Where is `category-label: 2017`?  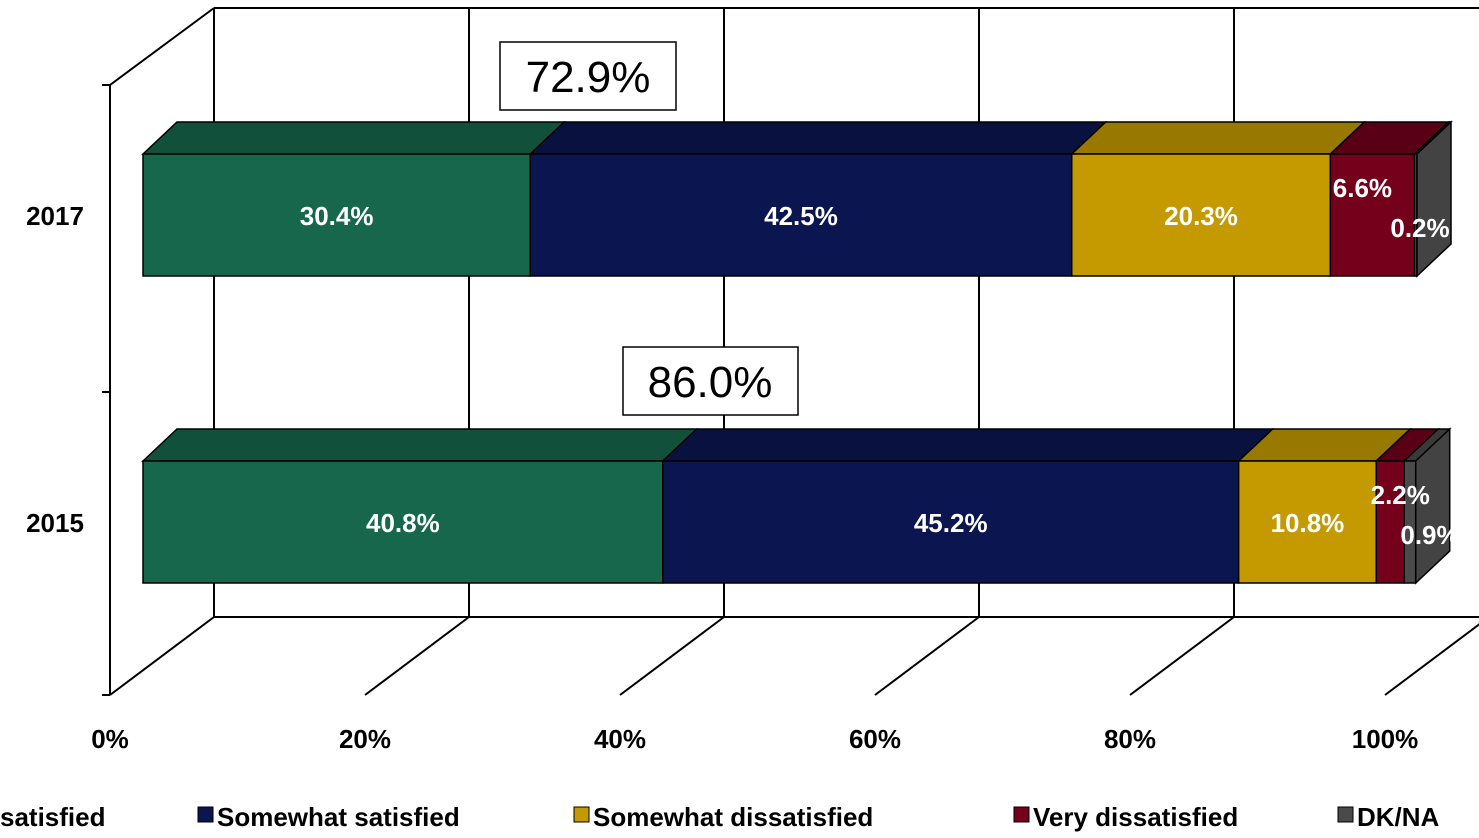 category-label: 2017 is located at coordinates (55, 216).